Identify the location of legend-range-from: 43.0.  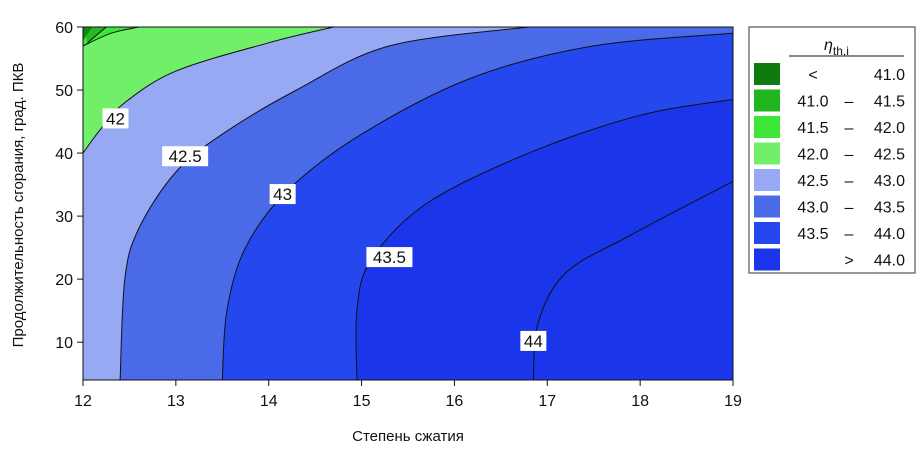
(812, 208).